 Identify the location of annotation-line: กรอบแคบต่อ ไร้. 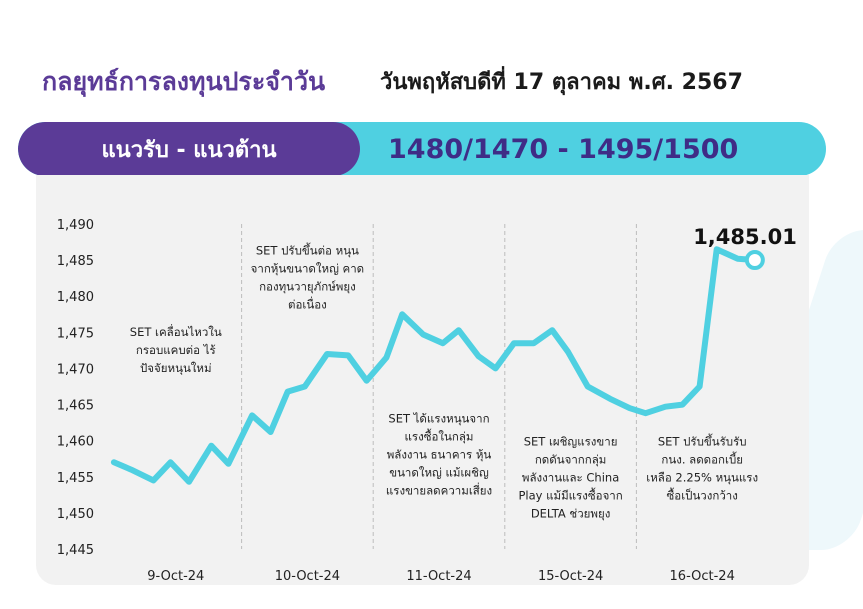
(176, 350).